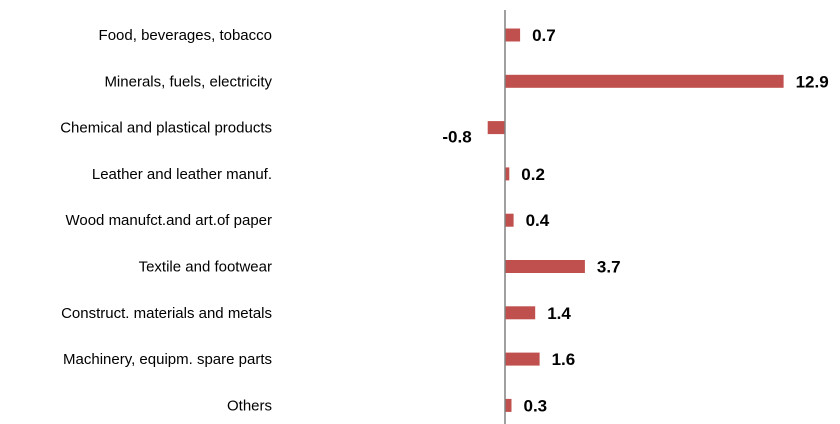 This screenshot has height=424, width=840. What do you see at coordinates (812, 81) in the screenshot?
I see `value-label: 12.9` at bounding box center [812, 81].